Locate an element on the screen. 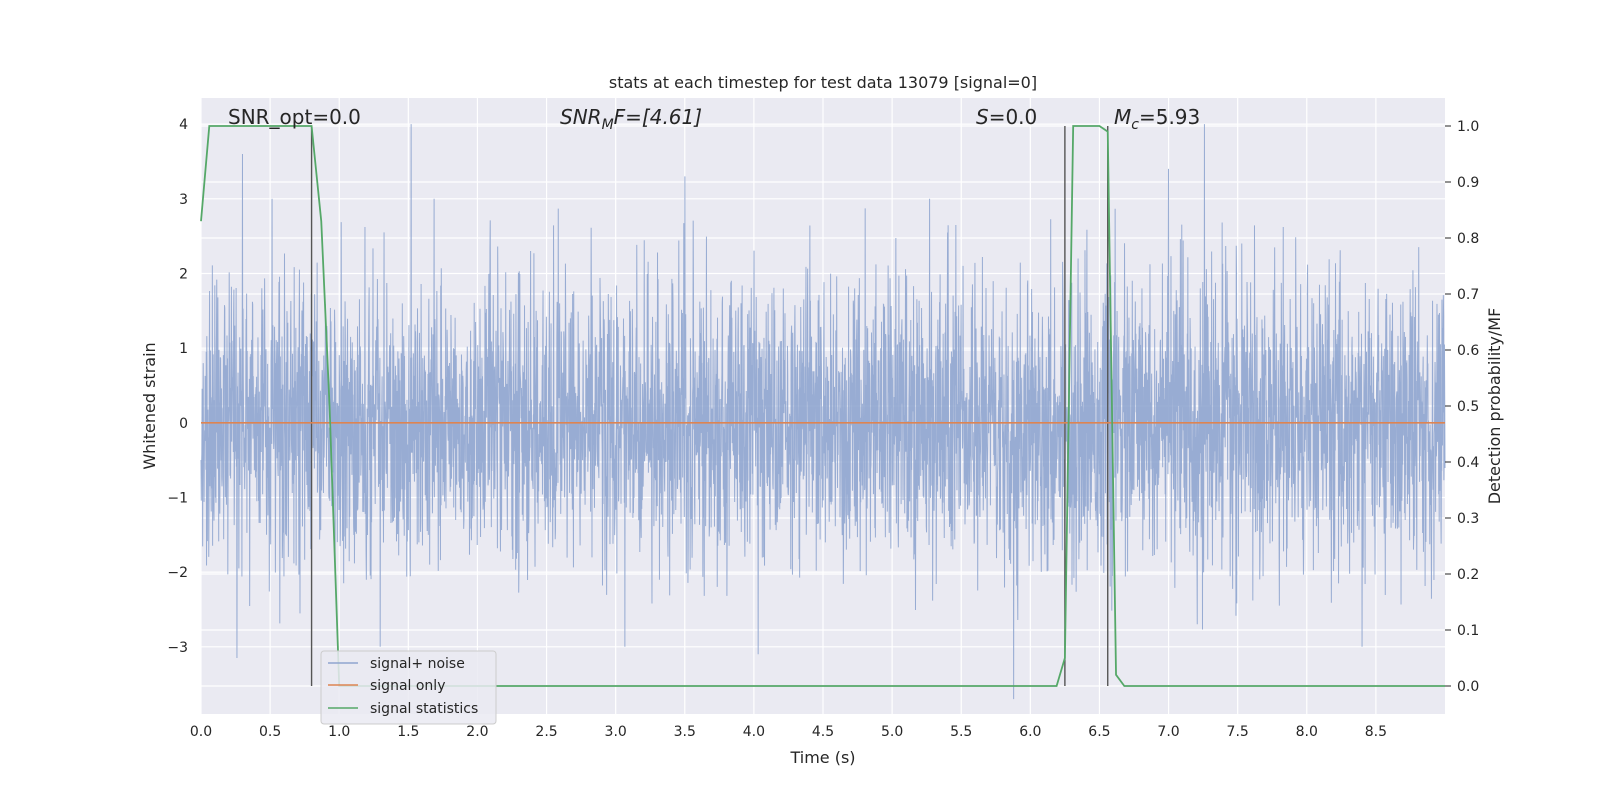 The height and width of the screenshot is (800, 1600). y-tick-label: 2 is located at coordinates (183, 274).